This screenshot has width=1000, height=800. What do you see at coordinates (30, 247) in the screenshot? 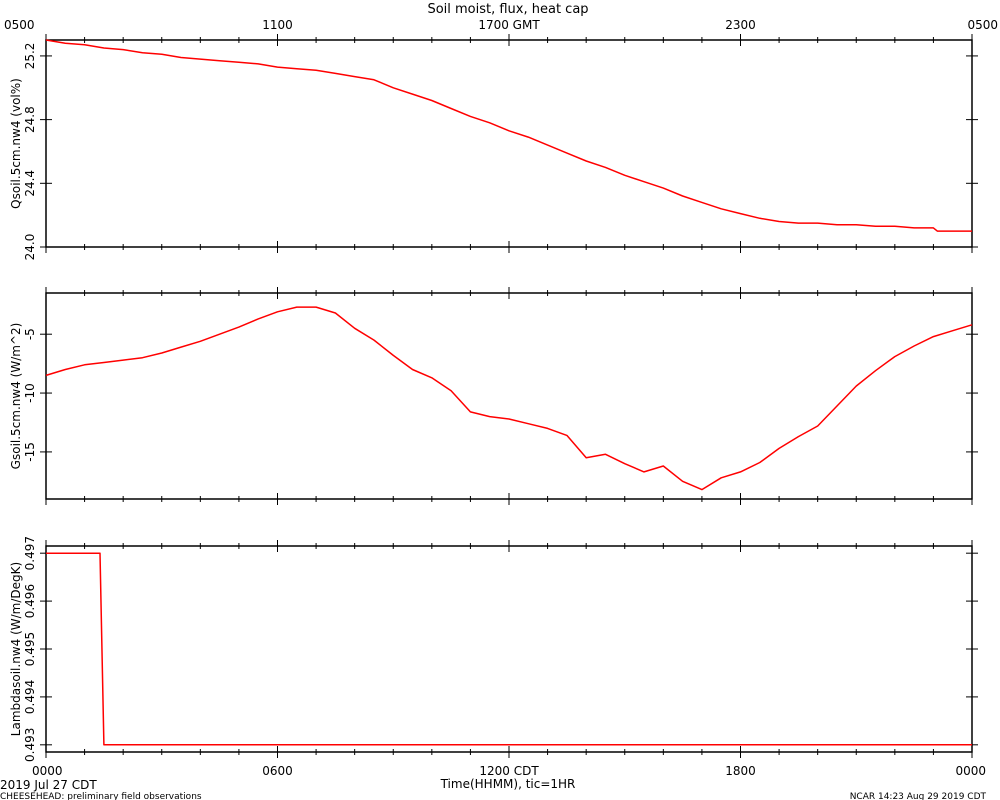
I see `y-tick-label: 24.0` at bounding box center [30, 247].